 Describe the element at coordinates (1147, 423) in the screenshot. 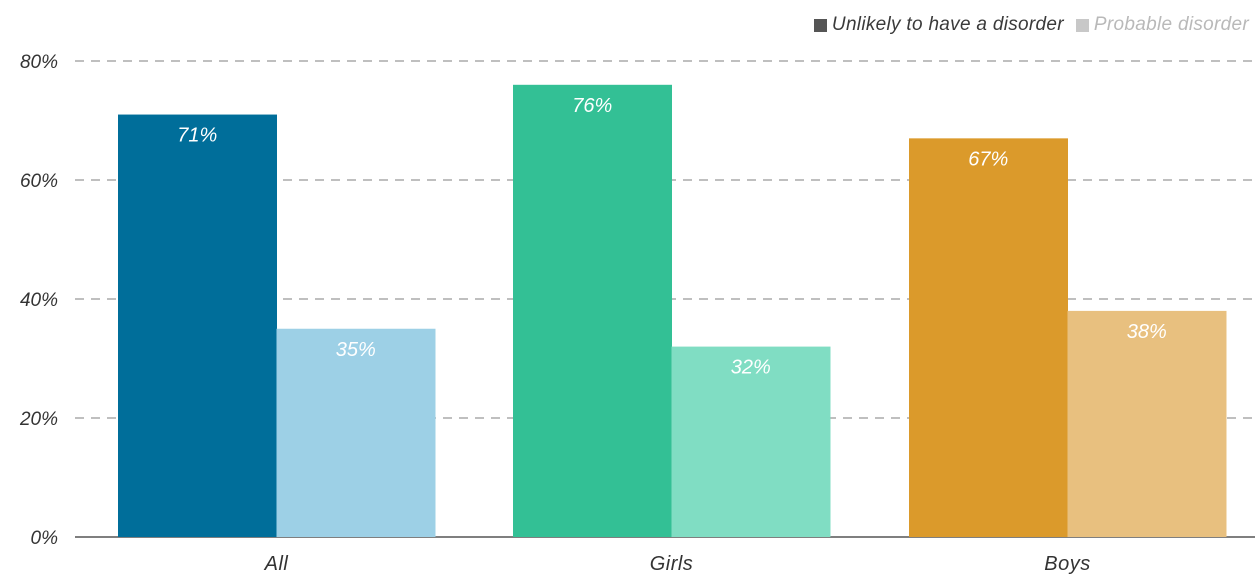

I see `bar-boys-series2` at that location.